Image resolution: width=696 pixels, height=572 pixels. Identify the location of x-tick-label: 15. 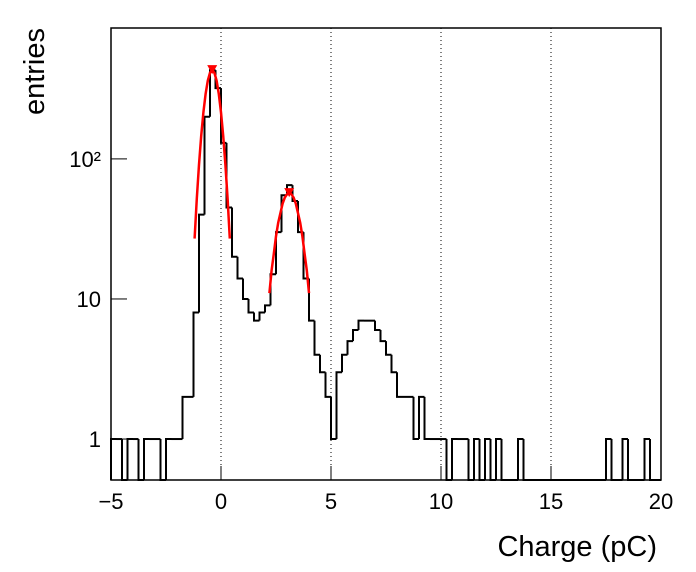
(551, 501).